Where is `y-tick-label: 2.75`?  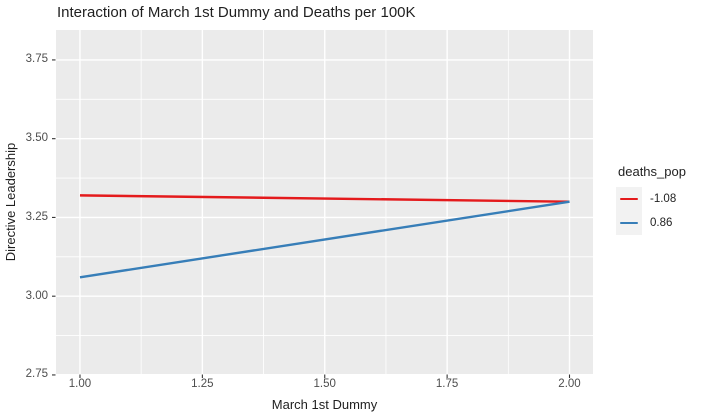
y-tick-label: 2.75 is located at coordinates (36, 374).